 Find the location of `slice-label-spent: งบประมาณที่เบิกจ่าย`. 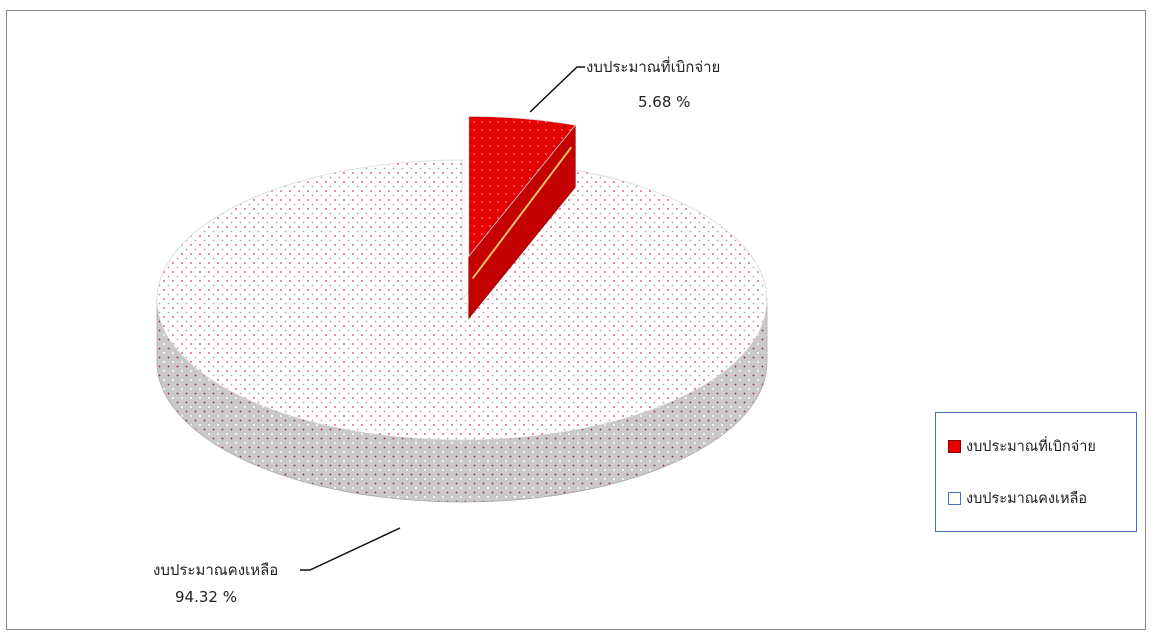

slice-label-spent: งบประมาณที่เบิกจ่าย is located at coordinates (653, 67).